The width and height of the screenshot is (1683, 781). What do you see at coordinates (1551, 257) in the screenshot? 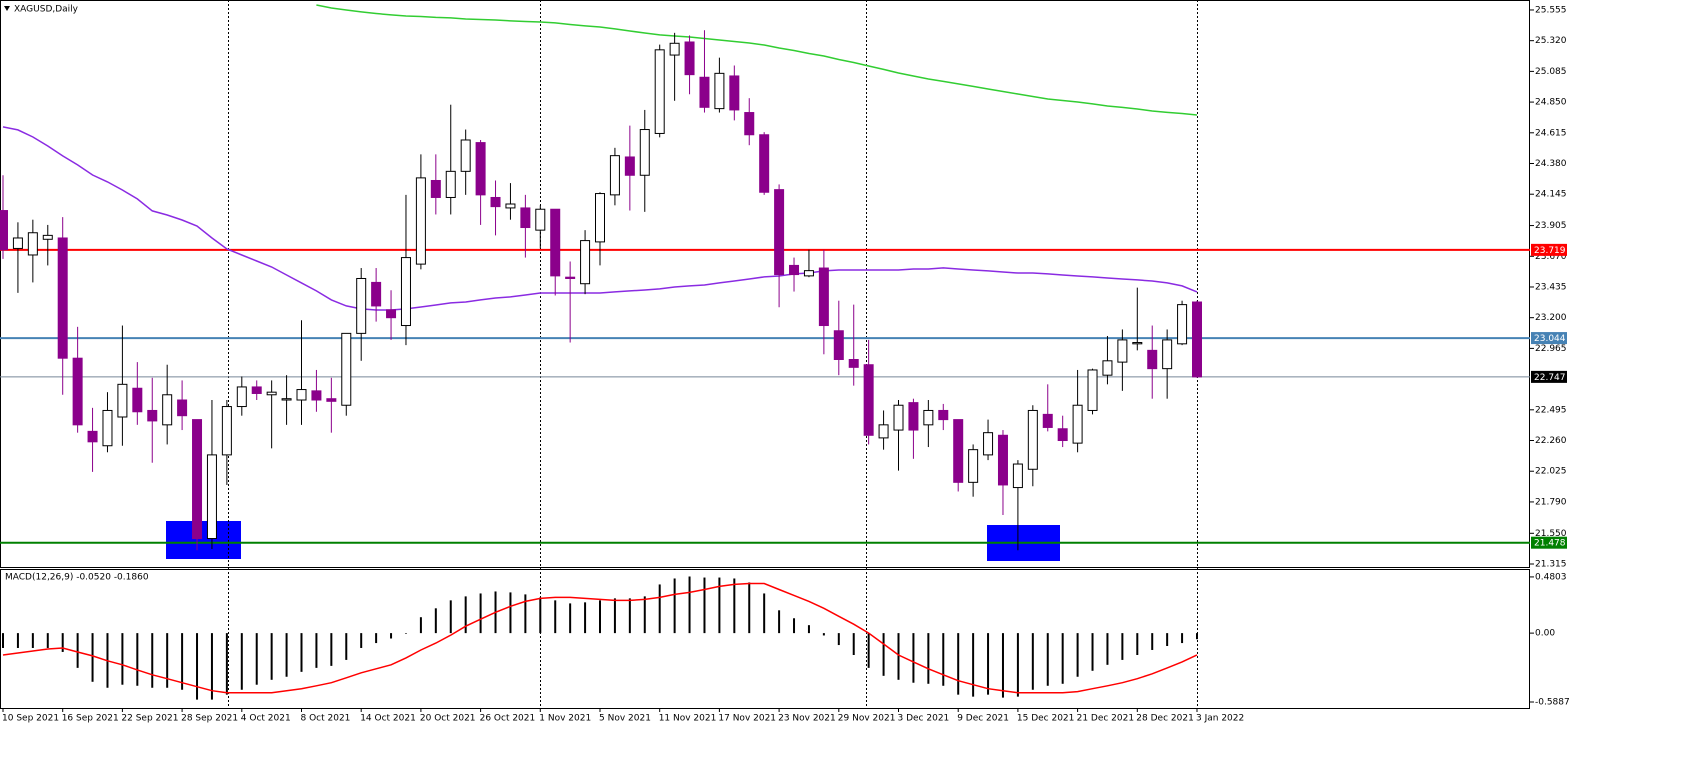
I see `y-tick-label: 23.670` at bounding box center [1551, 257].